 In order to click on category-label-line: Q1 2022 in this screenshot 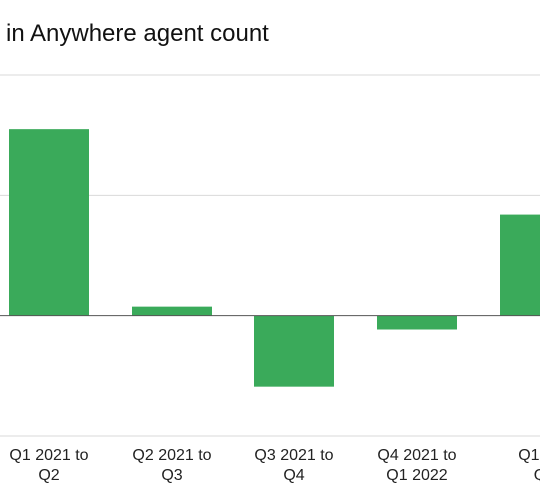, I will do `click(416, 475)`.